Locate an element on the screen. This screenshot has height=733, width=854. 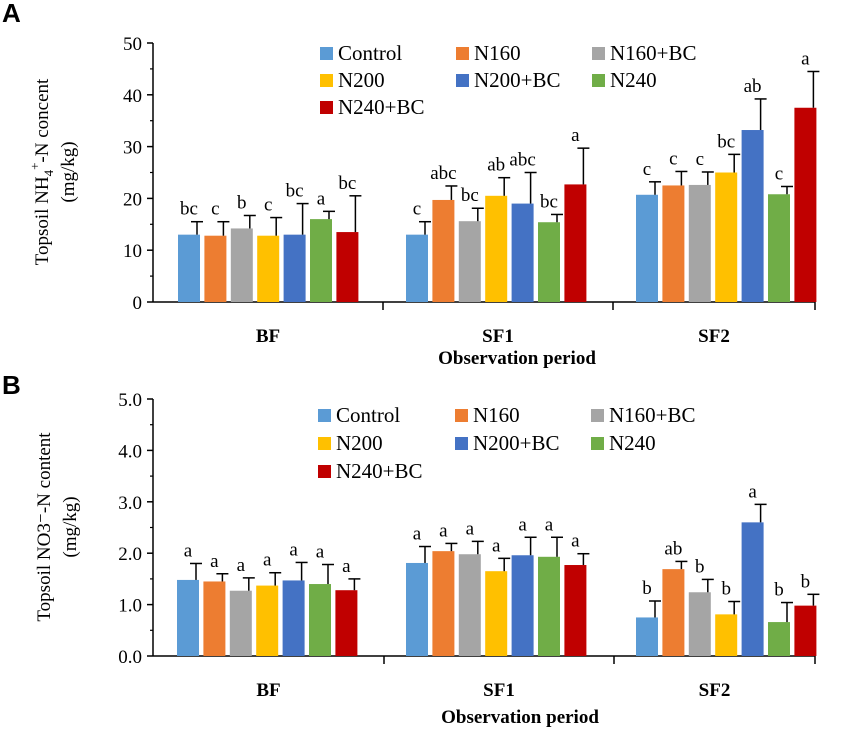
panel-b-bar-control-bf is located at coordinates (188, 617).